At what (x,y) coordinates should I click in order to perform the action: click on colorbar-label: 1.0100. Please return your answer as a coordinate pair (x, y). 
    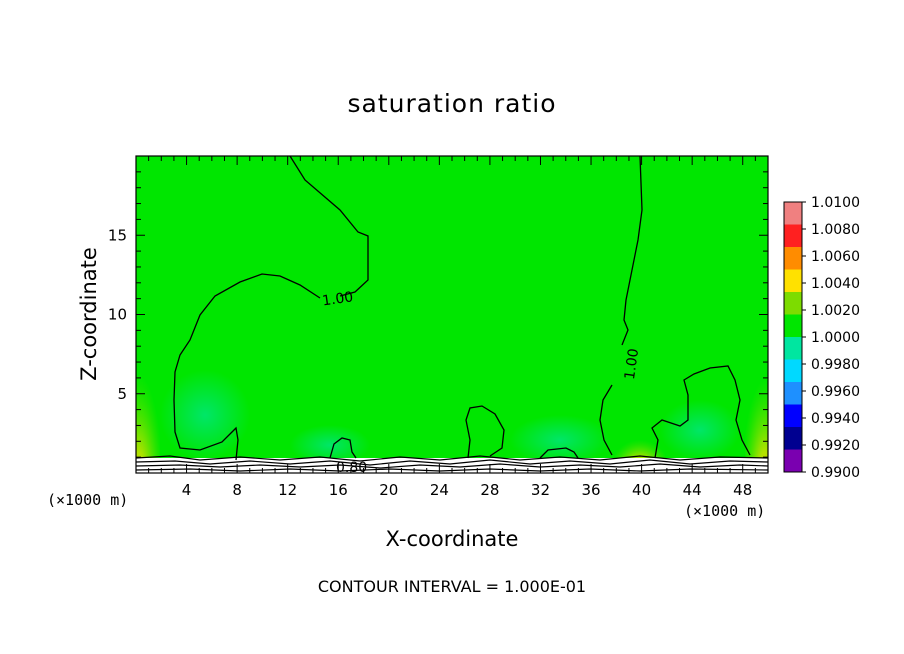
    Looking at the image, I should click on (835, 203).